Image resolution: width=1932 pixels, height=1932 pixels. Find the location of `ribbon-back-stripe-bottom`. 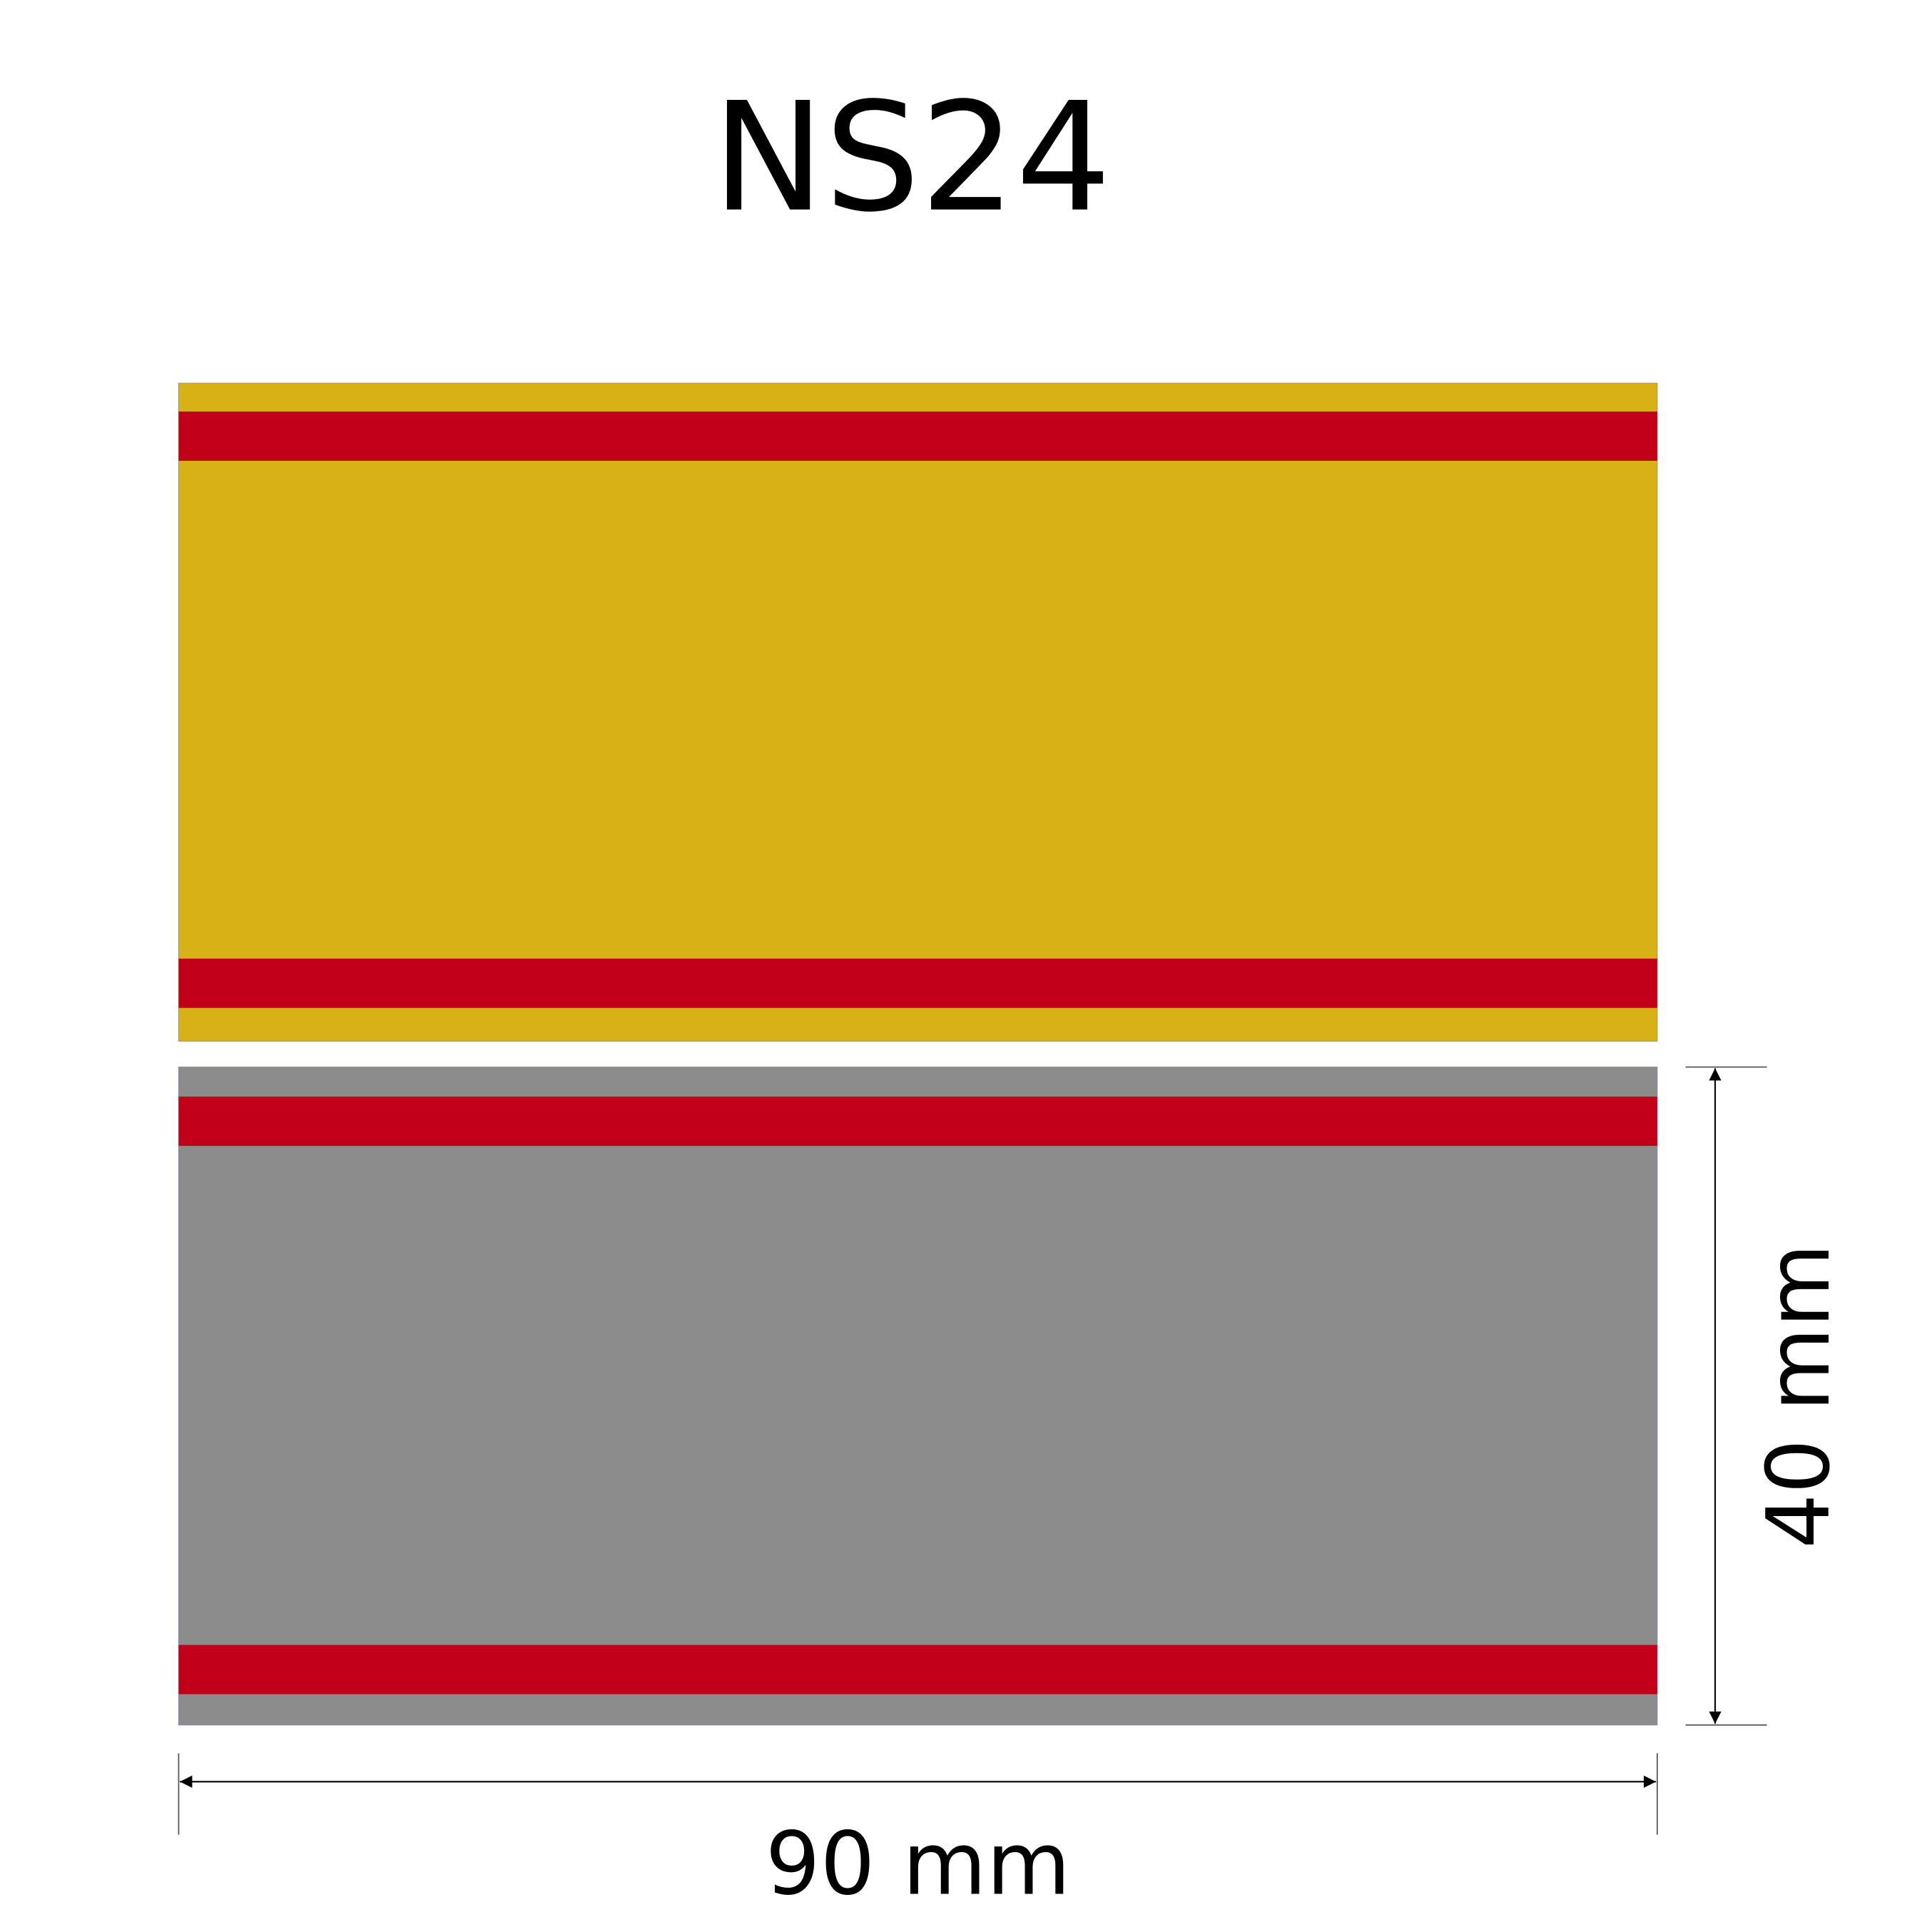

ribbon-back-stripe-bottom is located at coordinates (918, 1669).